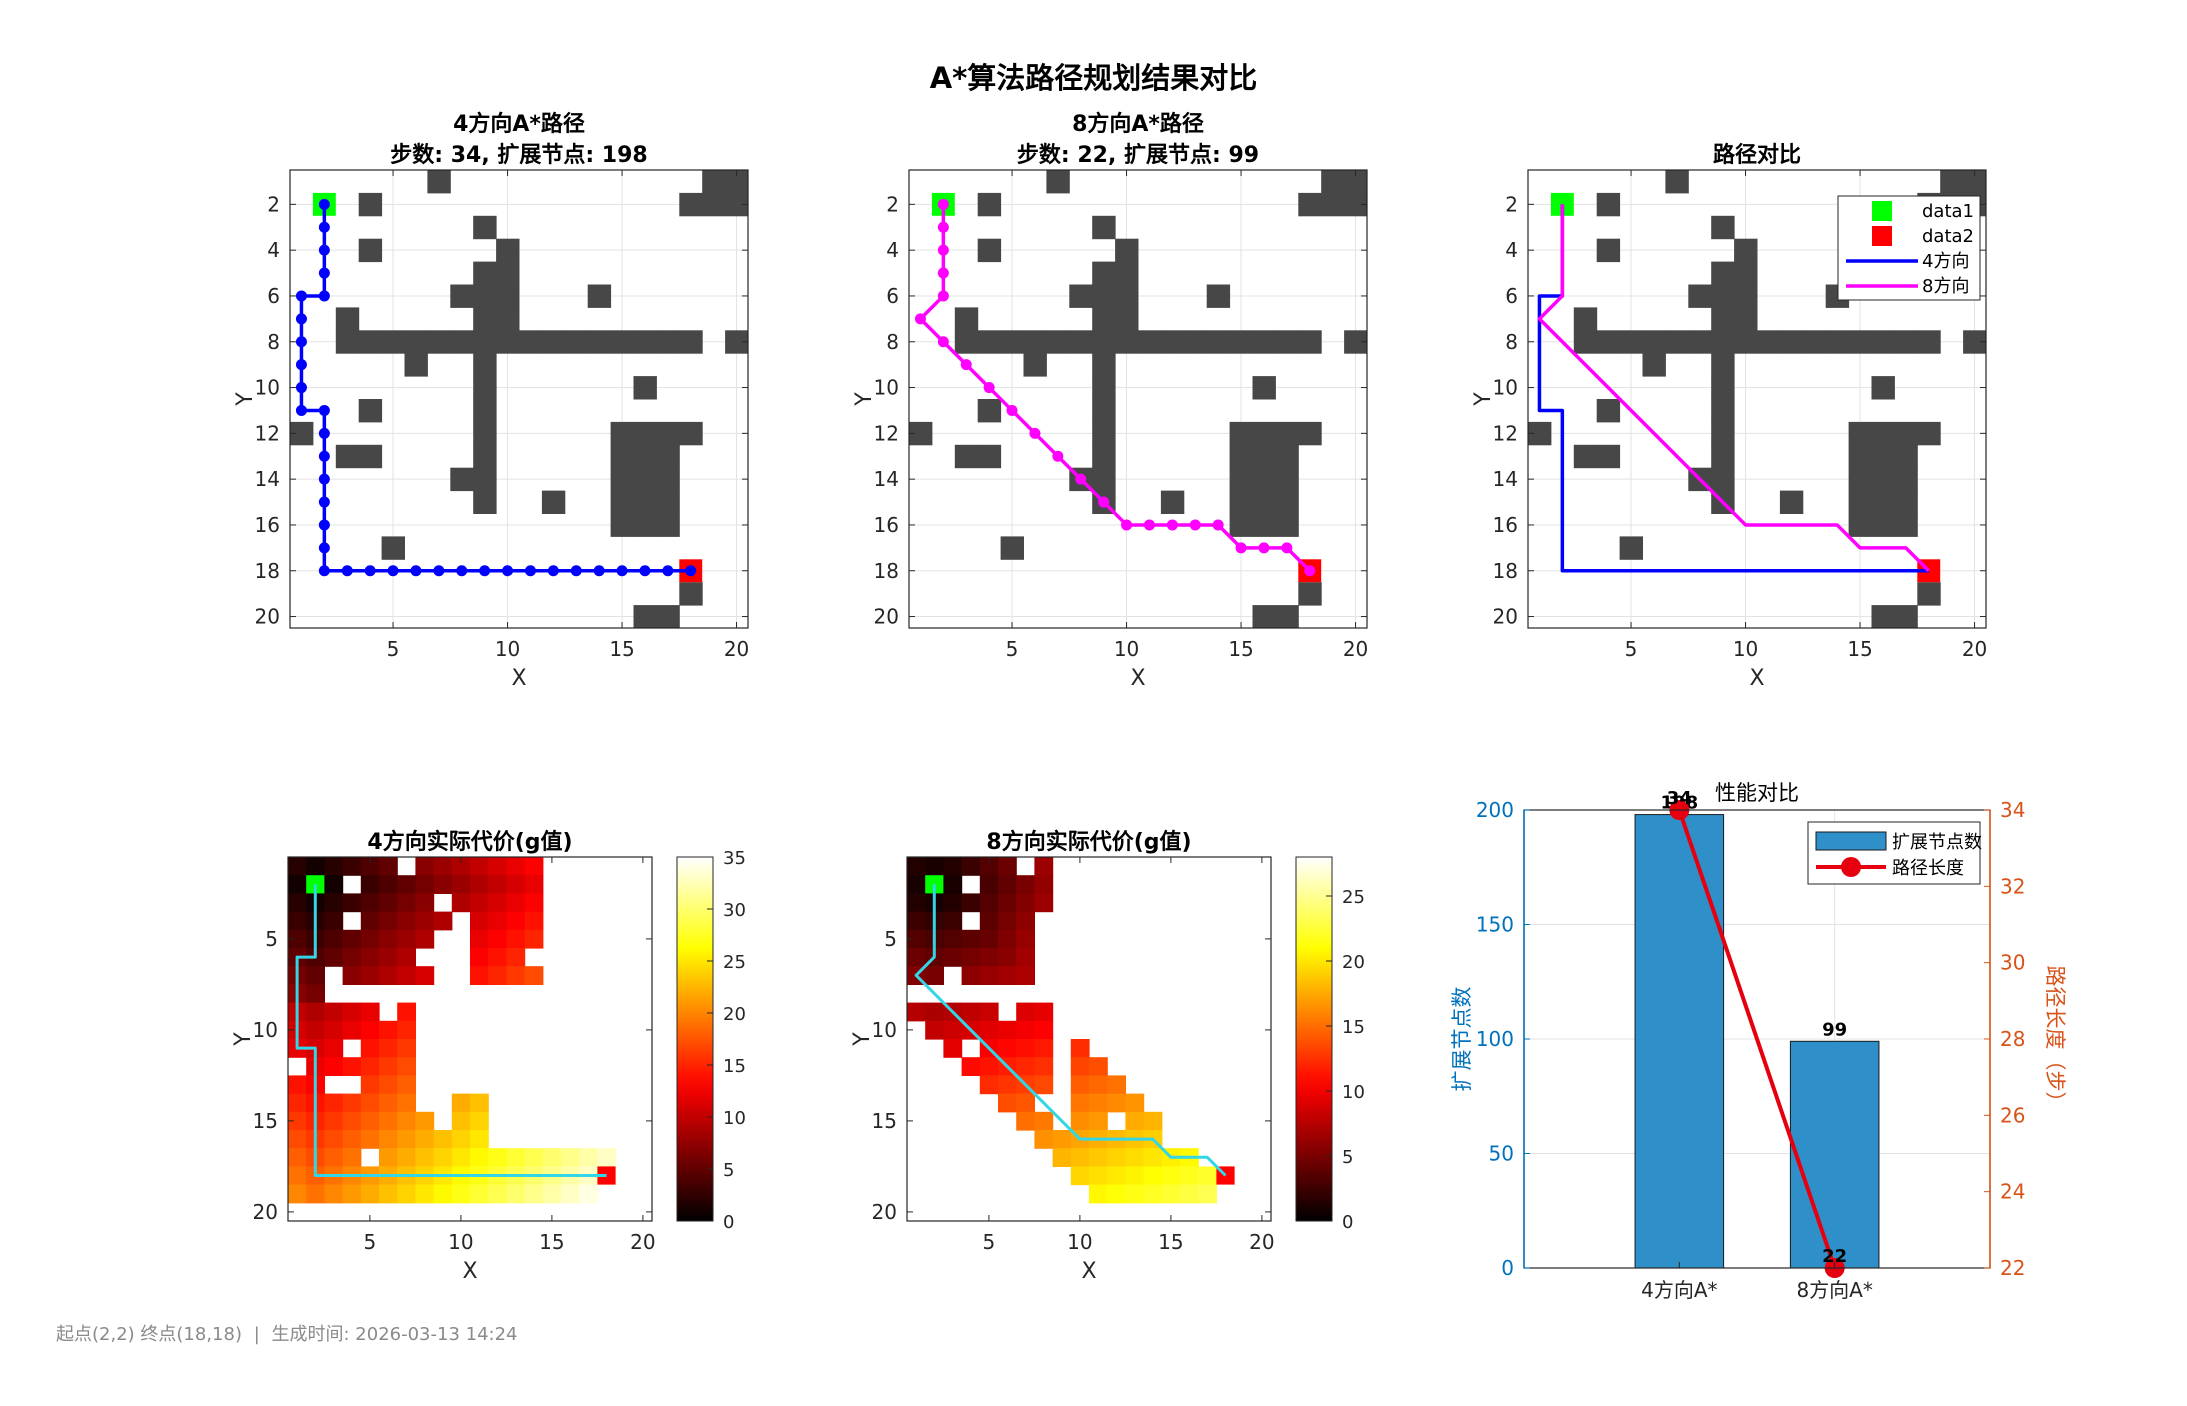  Describe the element at coordinates (886, 571) in the screenshot. I see `map8-ytick-label: 18` at that location.